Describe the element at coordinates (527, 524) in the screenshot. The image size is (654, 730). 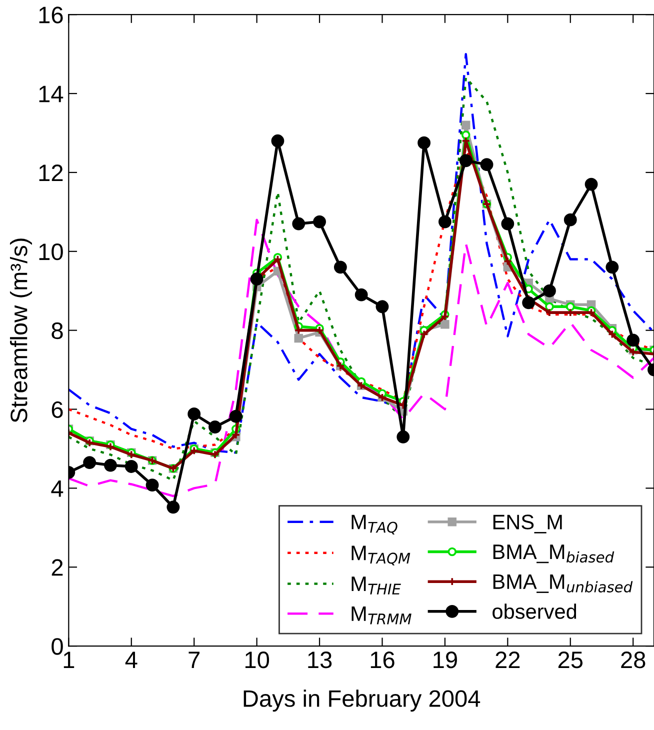
I see `legend-label: ENS_M` at that location.